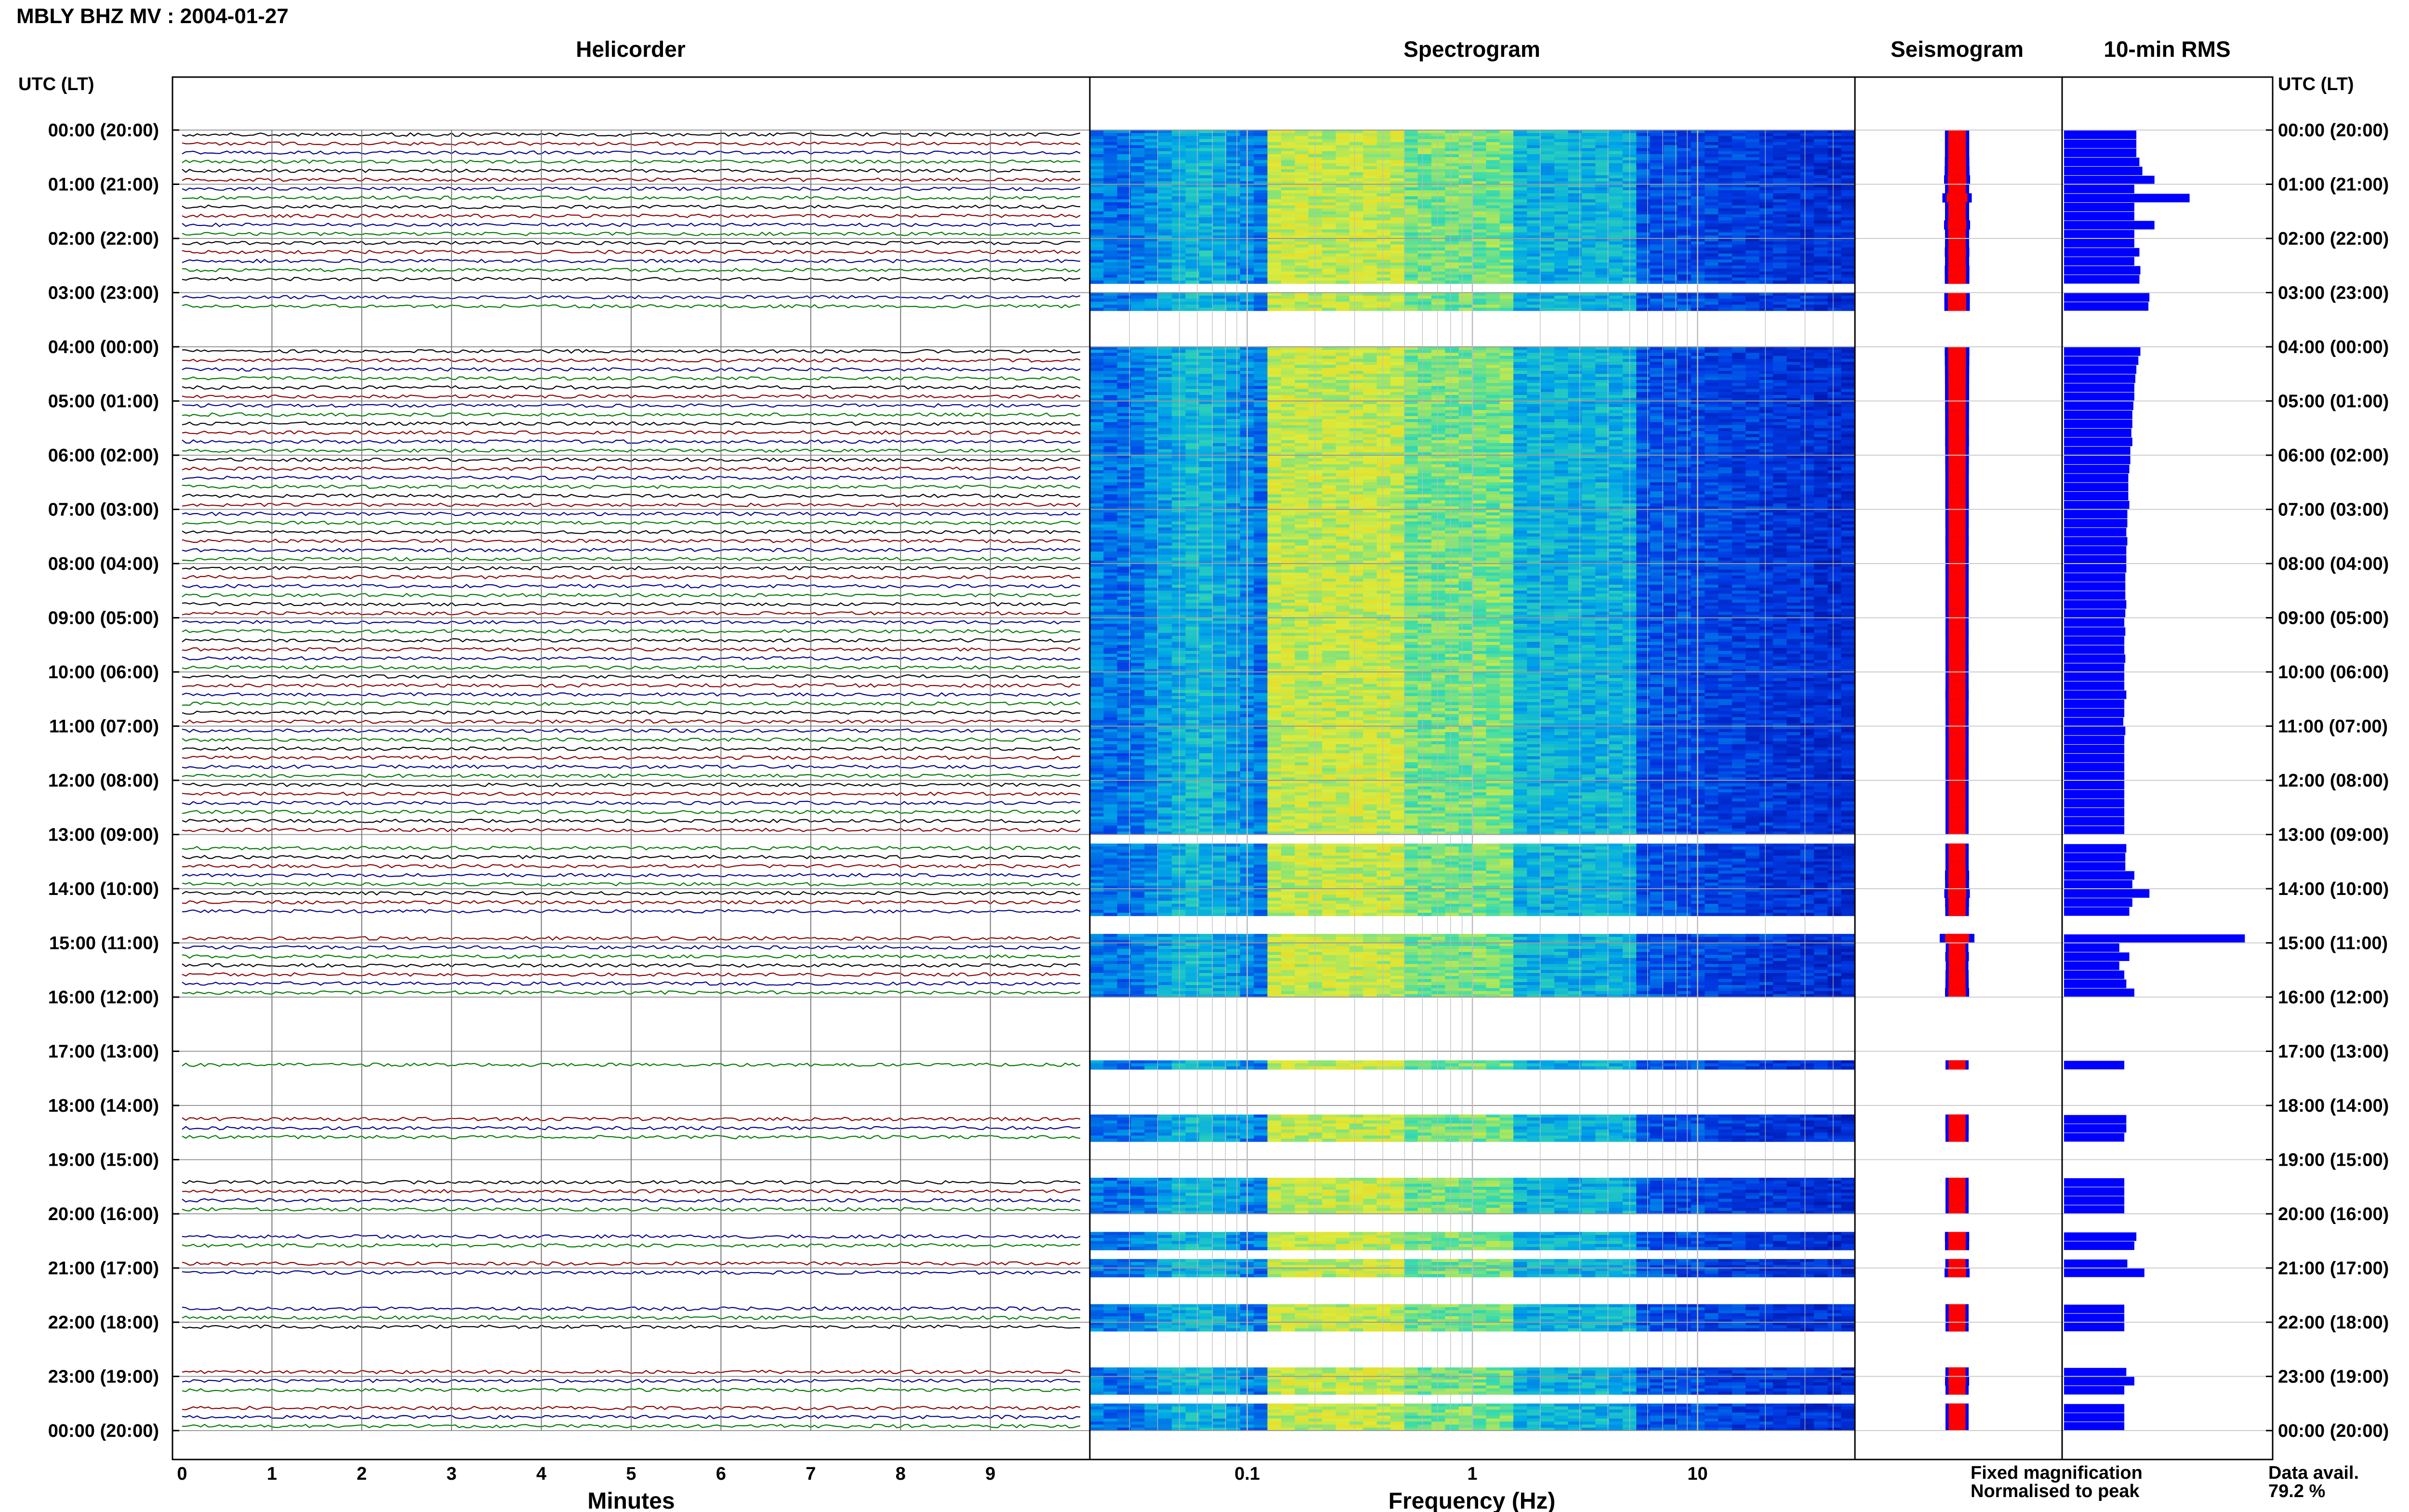  I want to click on seismogram-title: Seismogram, so click(1957, 49).